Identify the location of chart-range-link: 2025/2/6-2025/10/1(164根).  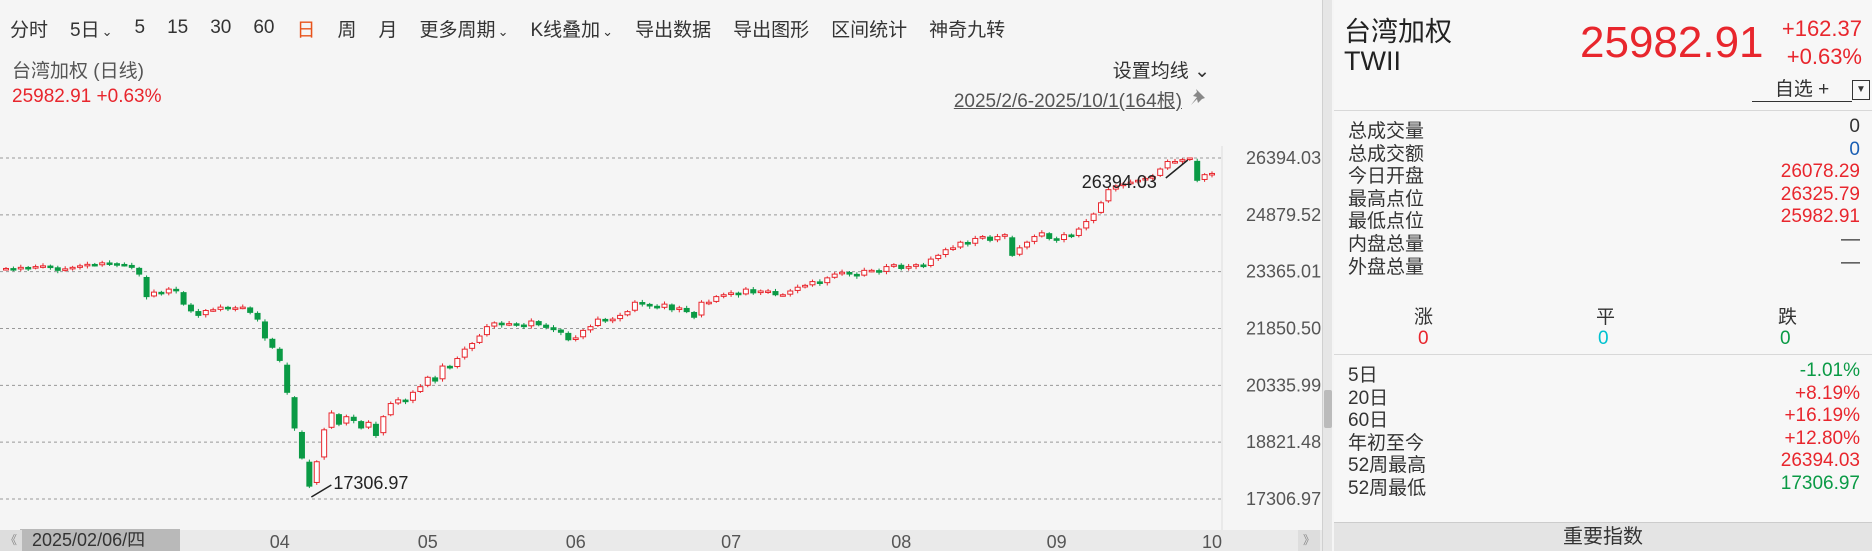
(1067, 101).